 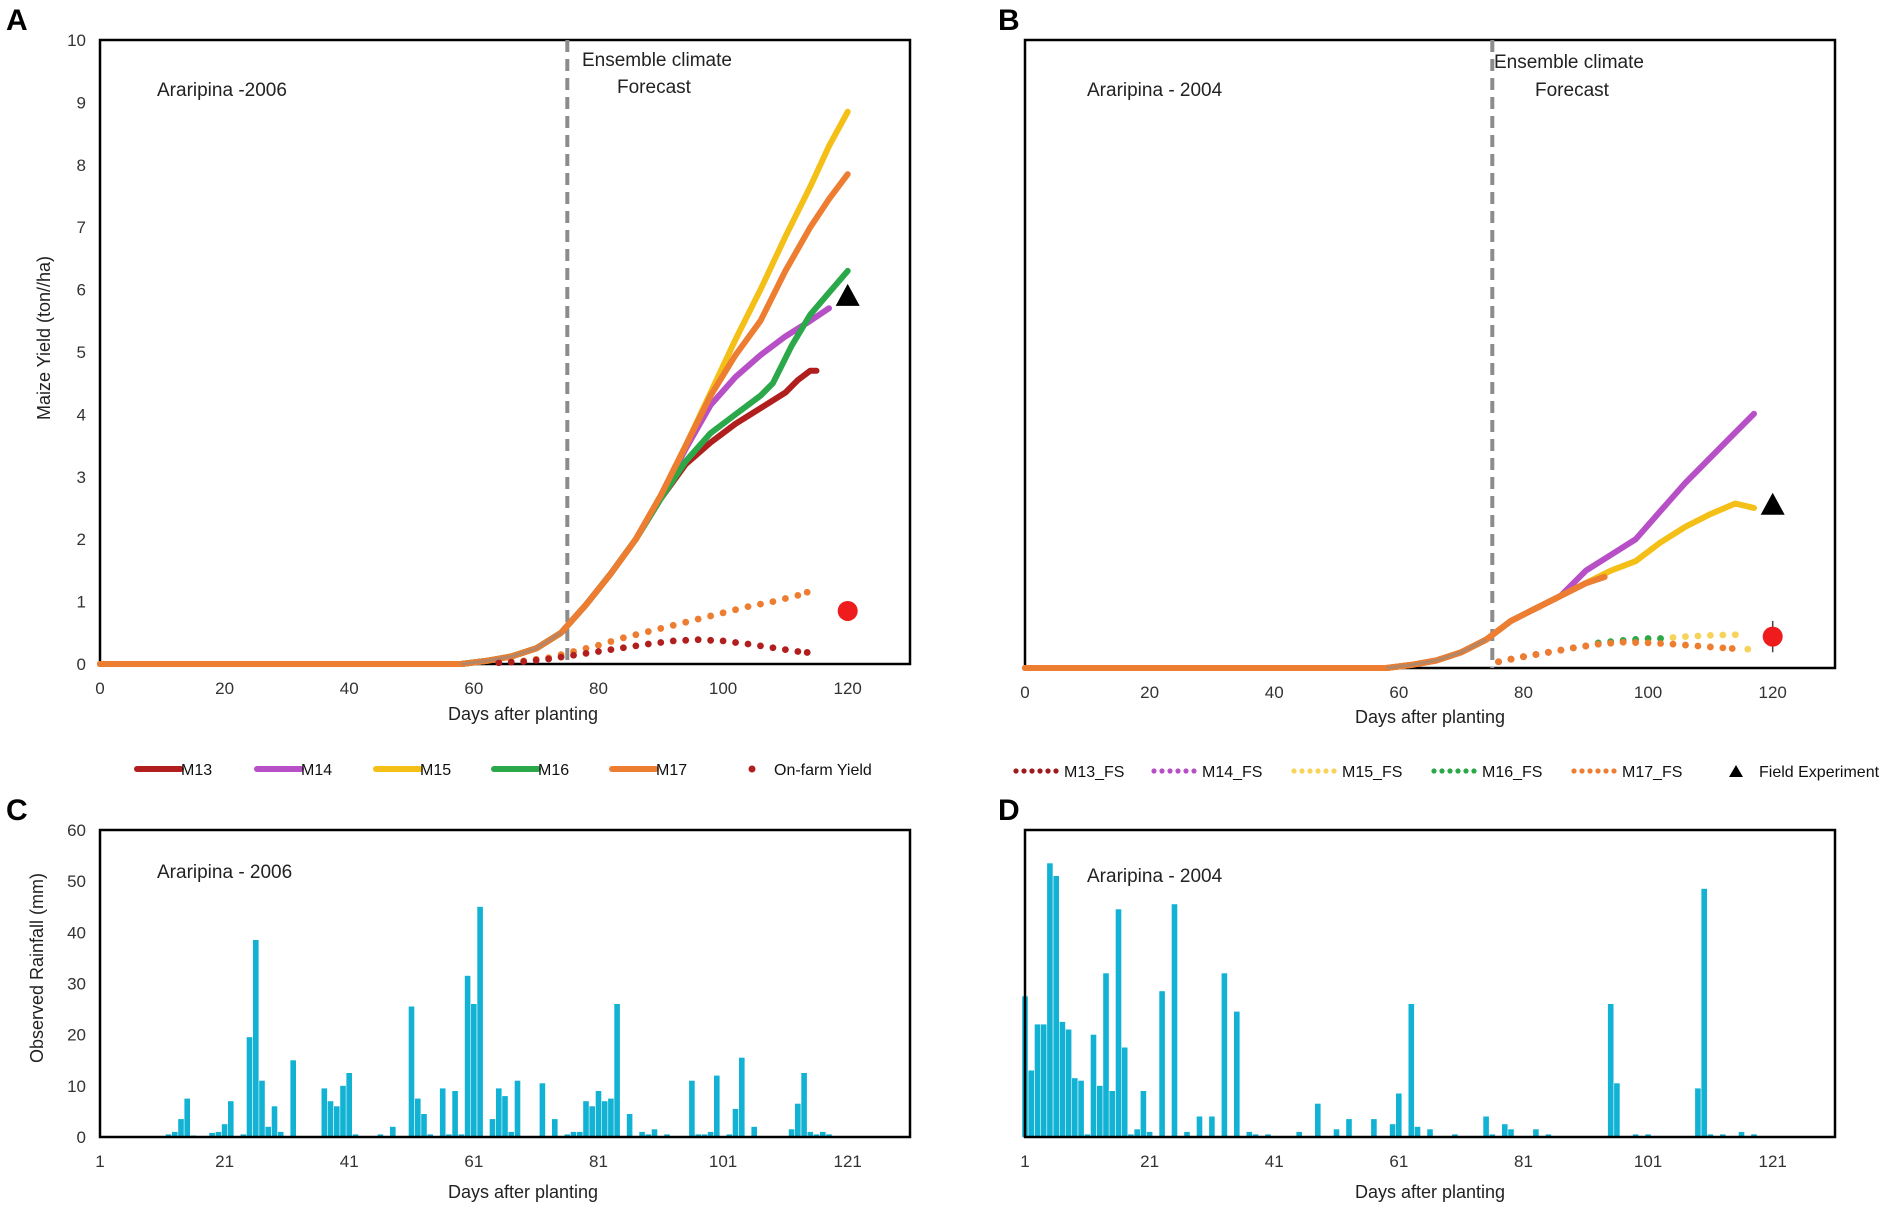 What do you see at coordinates (81, 477) in the screenshot?
I see `y-tick-label: 3` at bounding box center [81, 477].